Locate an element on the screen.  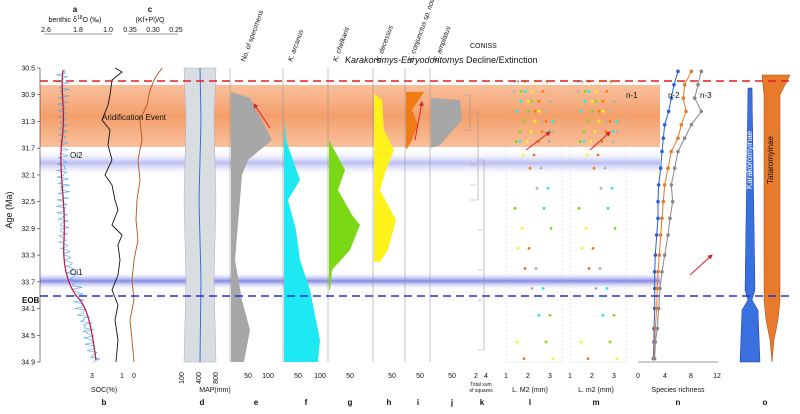
y-tick-label: 32.1 is located at coordinates (28, 175).